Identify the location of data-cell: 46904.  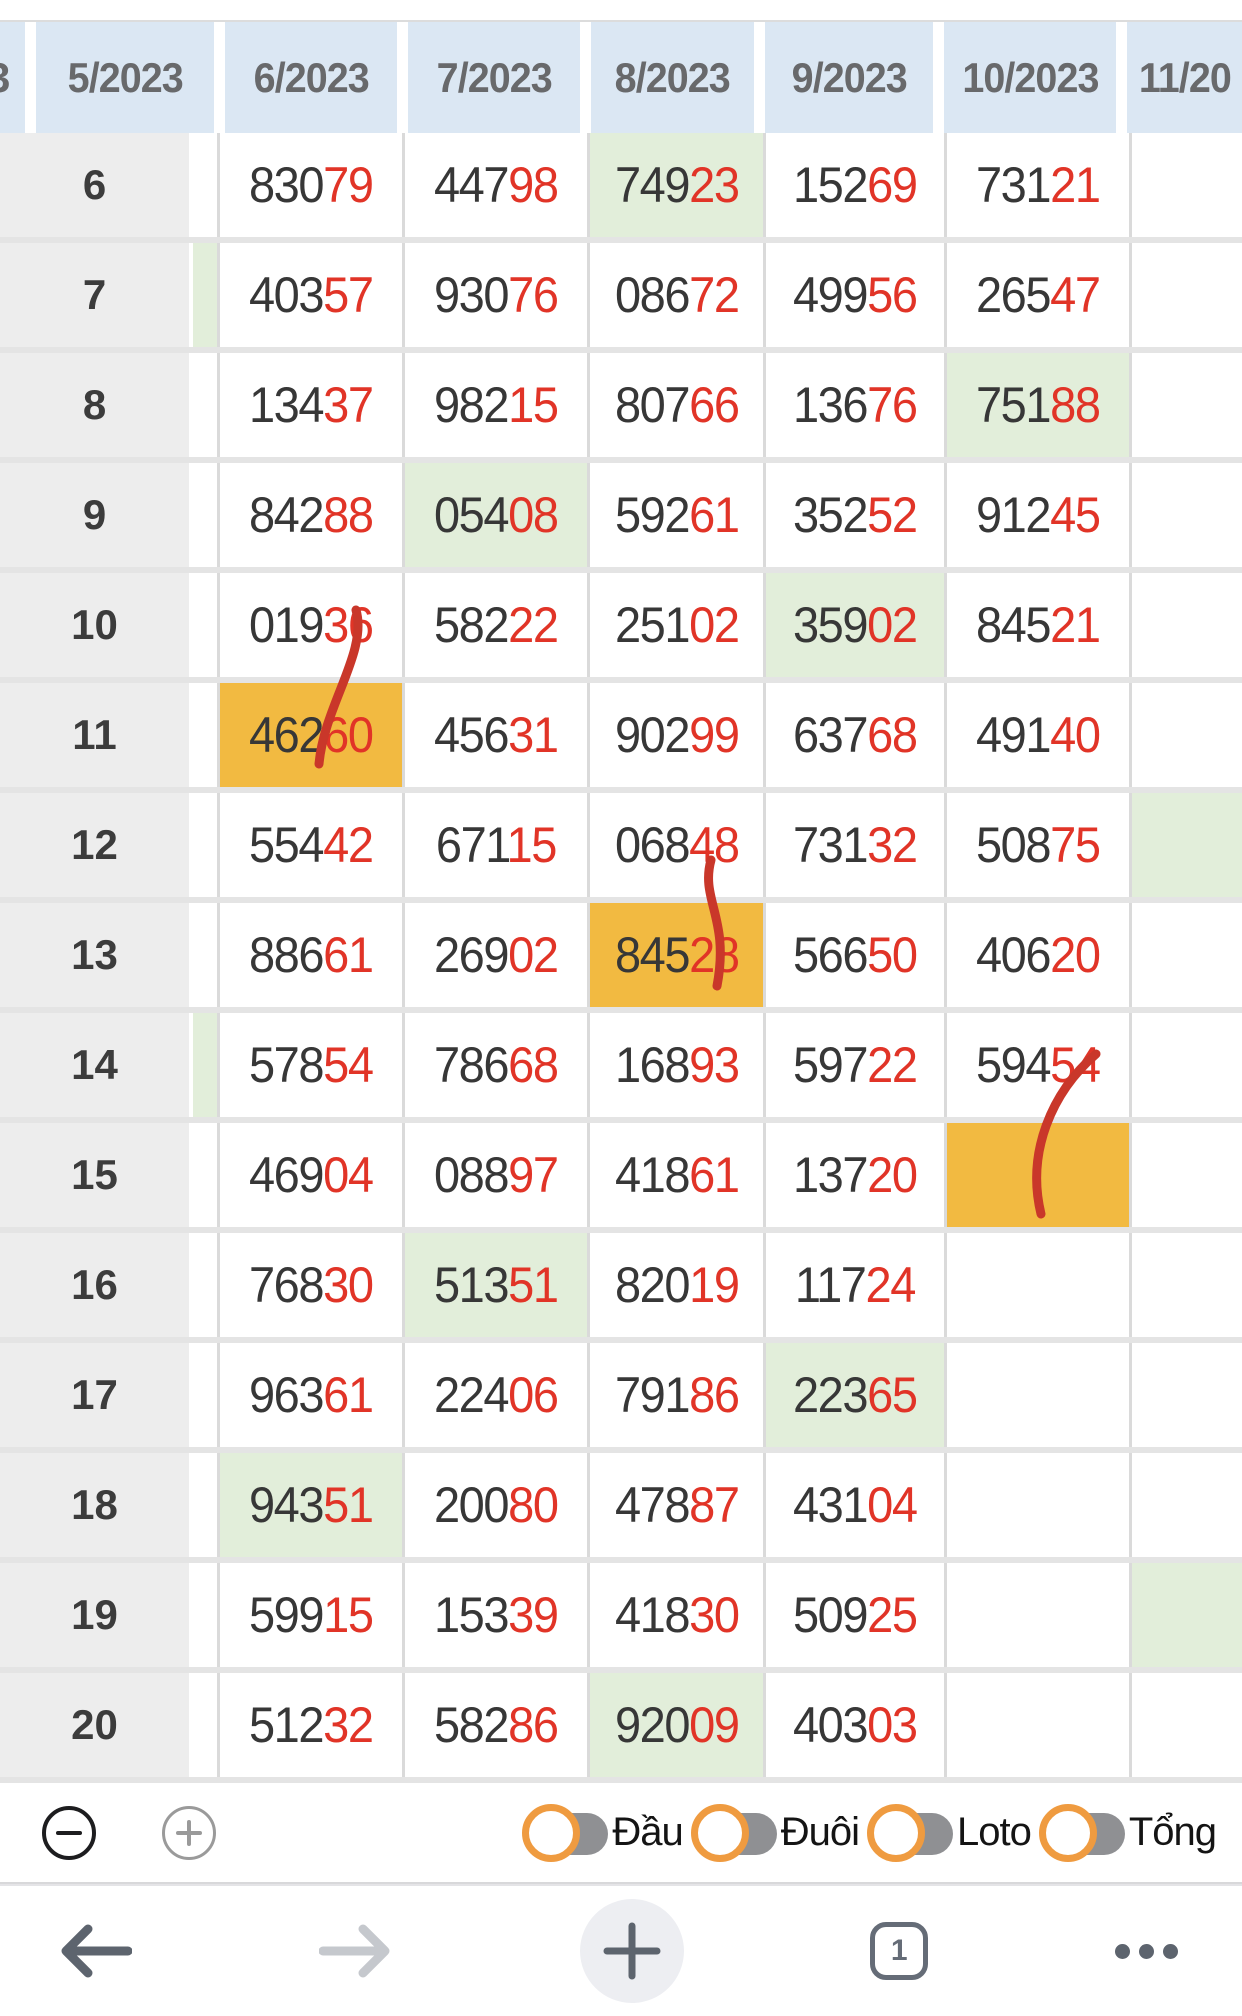
(309, 1175).